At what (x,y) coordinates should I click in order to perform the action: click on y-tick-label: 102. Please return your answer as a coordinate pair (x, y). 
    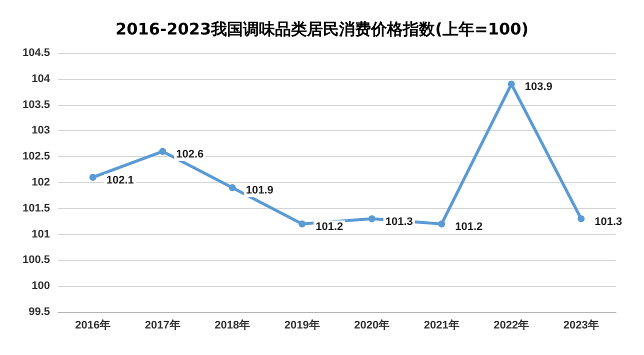
    Looking at the image, I should click on (41, 182).